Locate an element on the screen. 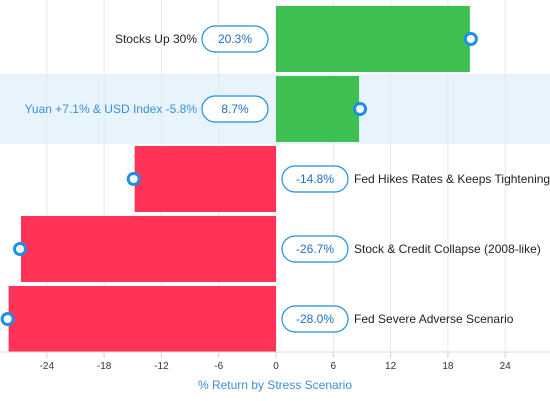  x-tick-label: -6 is located at coordinates (218, 366).